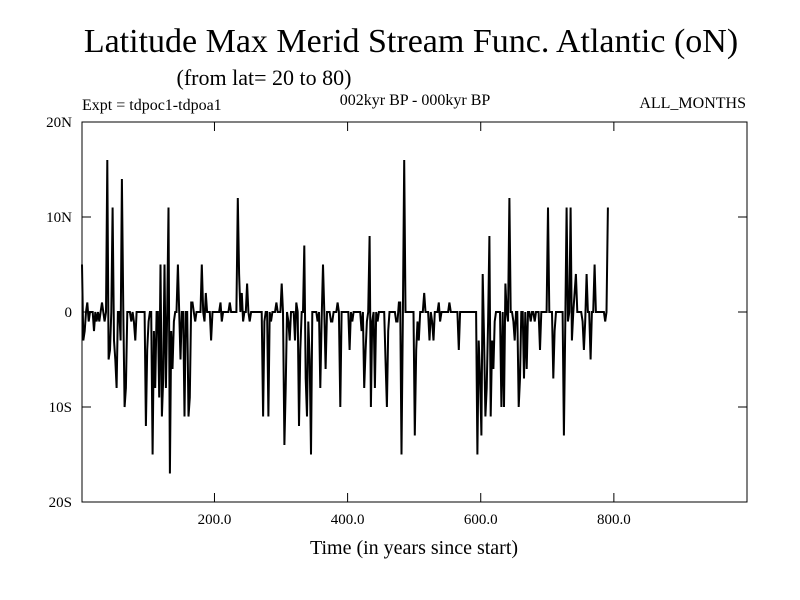 This screenshot has width=800, height=600. What do you see at coordinates (215, 520) in the screenshot?
I see `x-tick-label: 200.0` at bounding box center [215, 520].